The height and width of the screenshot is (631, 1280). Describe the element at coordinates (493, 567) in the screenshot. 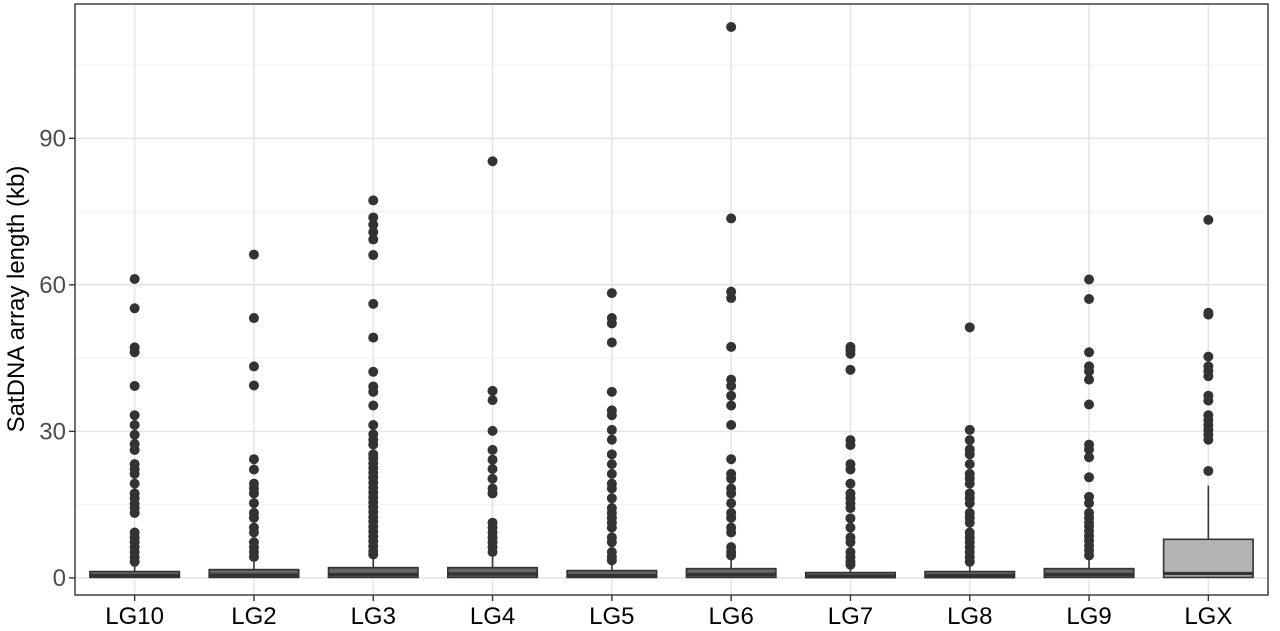

I see `box-lg4` at that location.